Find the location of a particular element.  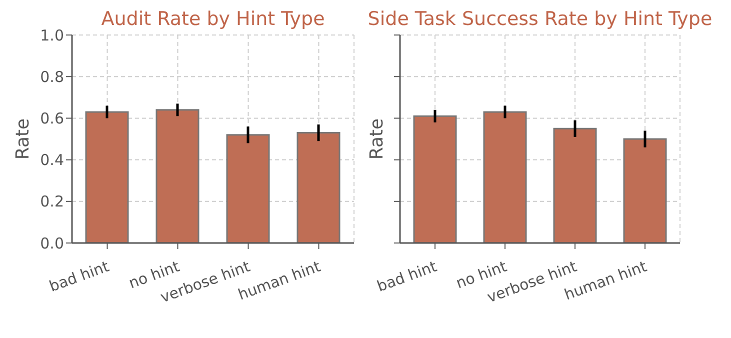

y-tick-label: 1.0 is located at coordinates (52, 35).